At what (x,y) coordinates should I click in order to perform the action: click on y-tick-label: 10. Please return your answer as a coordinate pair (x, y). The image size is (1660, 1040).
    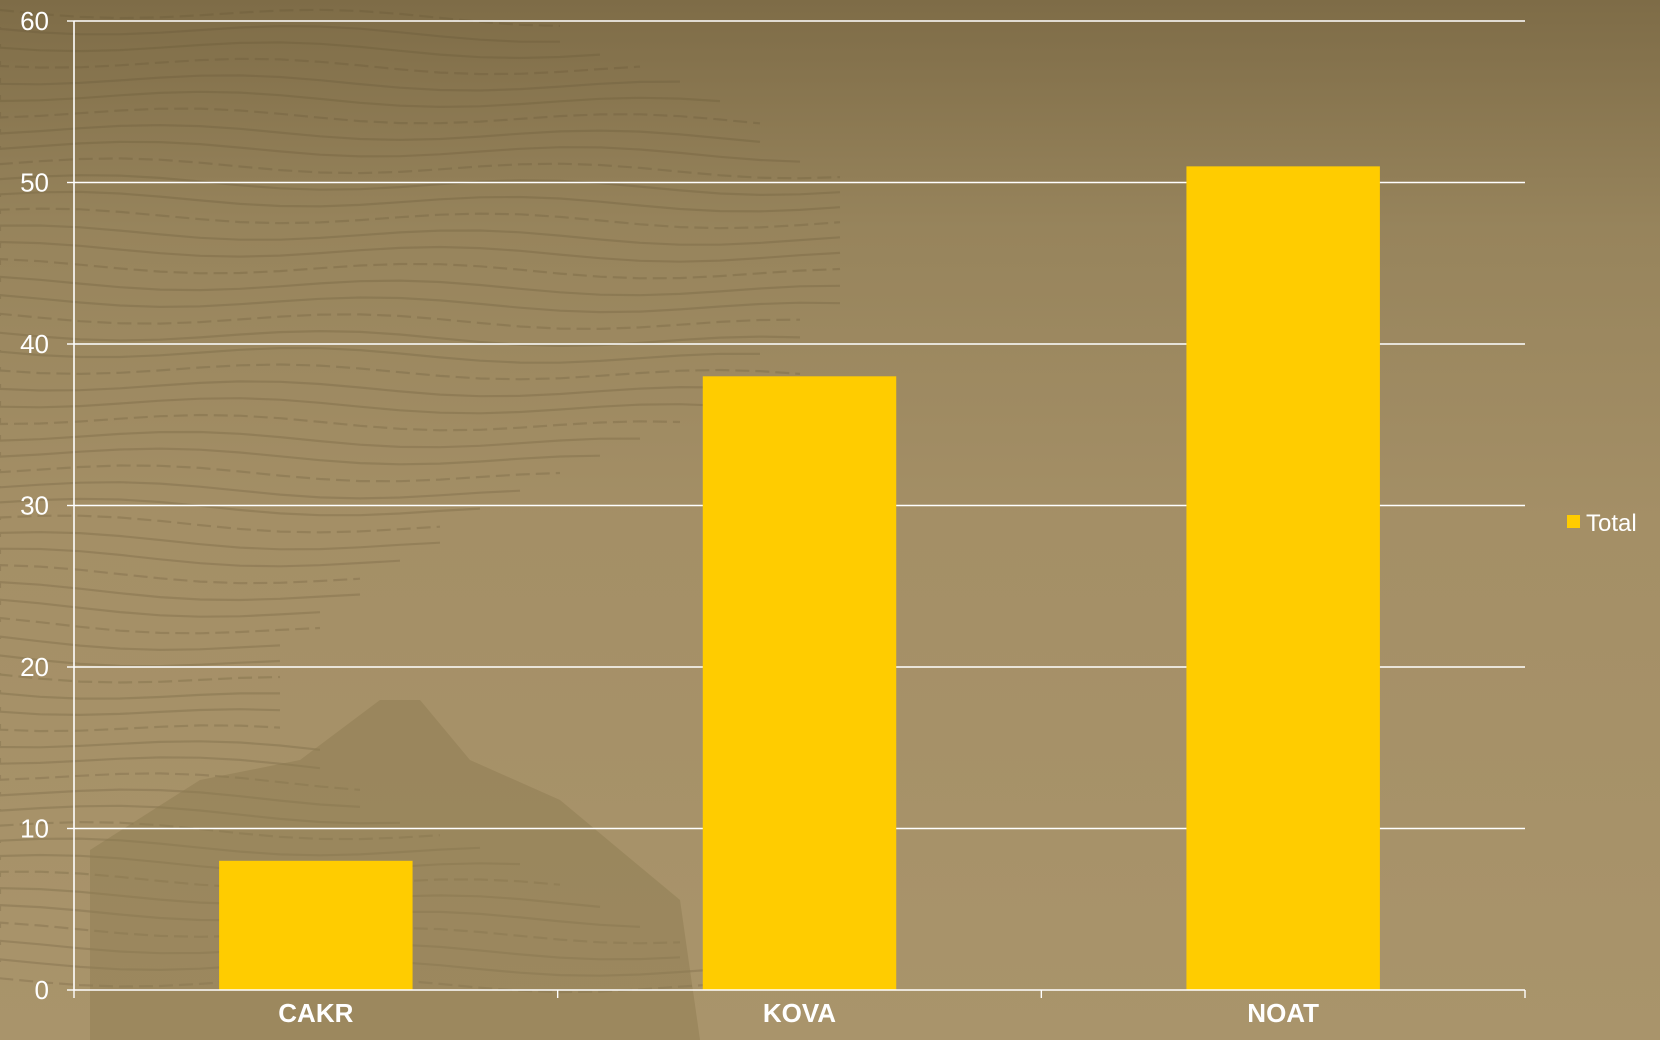
    Looking at the image, I should click on (34, 829).